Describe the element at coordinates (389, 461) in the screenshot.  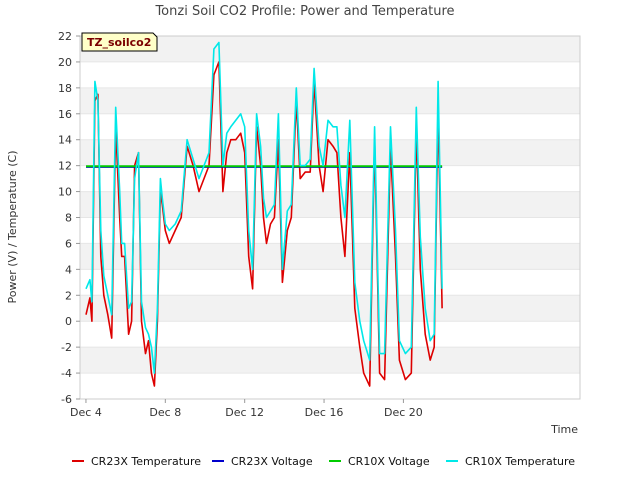
I see `legend-item-label: CR10X Voltage` at that location.